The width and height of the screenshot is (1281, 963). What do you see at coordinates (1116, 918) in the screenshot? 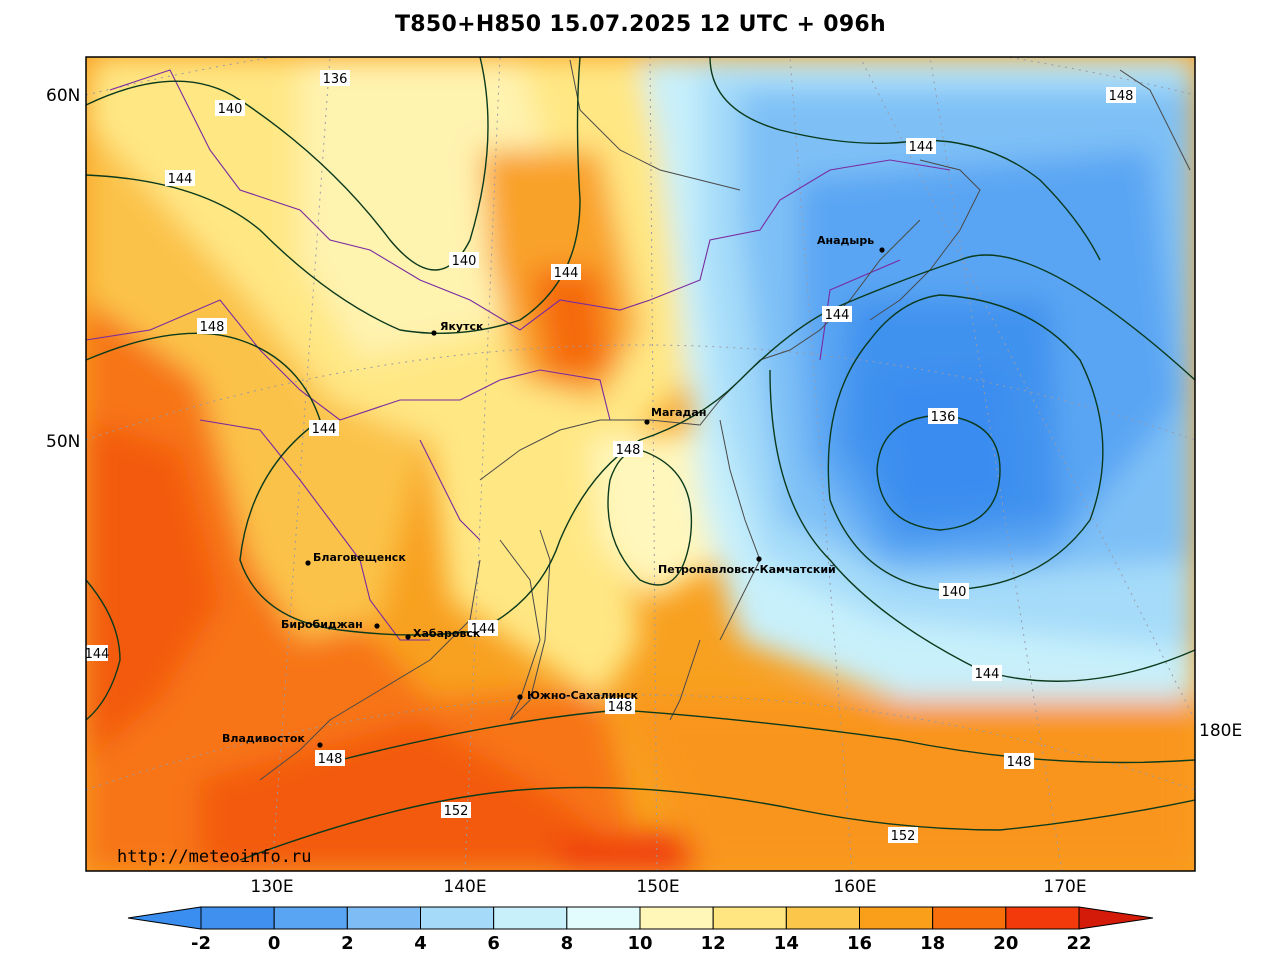
I see `colorbar-high-arrow` at bounding box center [1116, 918].